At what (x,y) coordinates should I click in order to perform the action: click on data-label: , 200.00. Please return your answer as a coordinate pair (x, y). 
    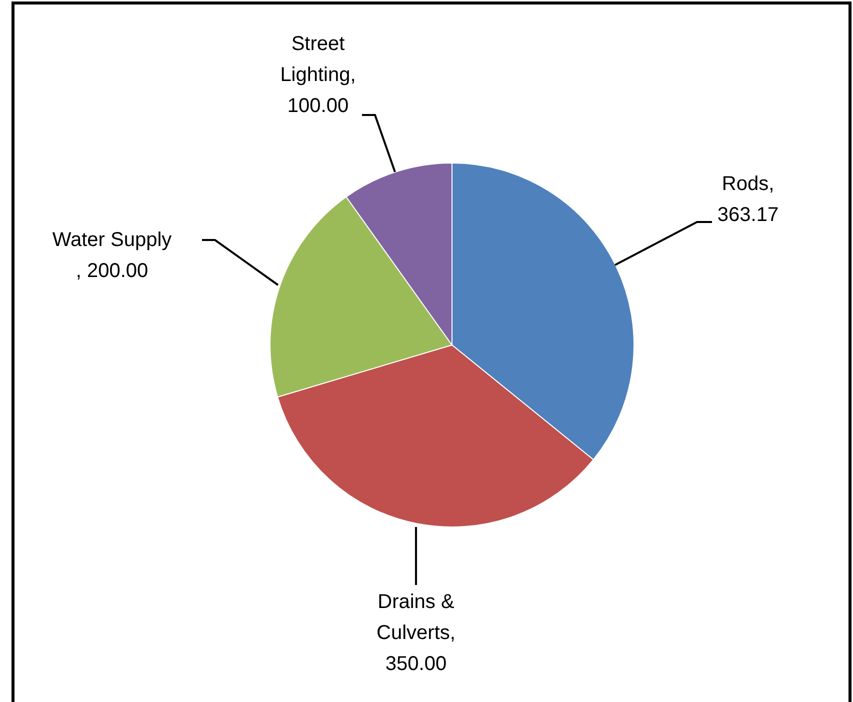
    Looking at the image, I should click on (112, 271).